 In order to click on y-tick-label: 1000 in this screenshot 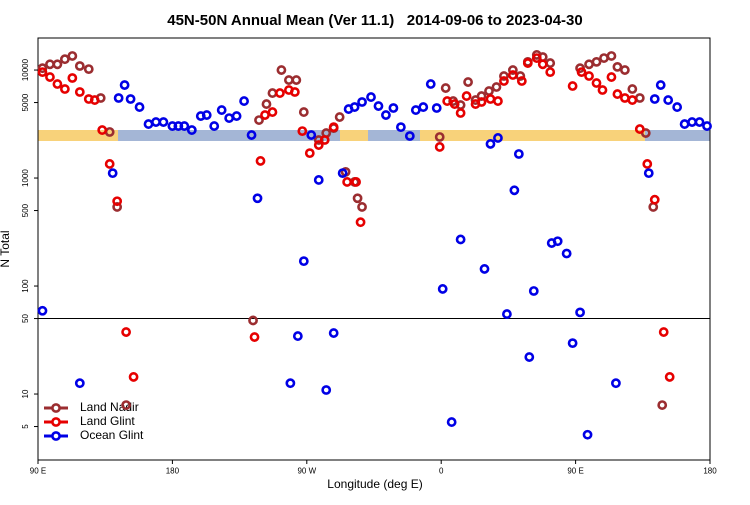, I will do `click(25, 178)`.